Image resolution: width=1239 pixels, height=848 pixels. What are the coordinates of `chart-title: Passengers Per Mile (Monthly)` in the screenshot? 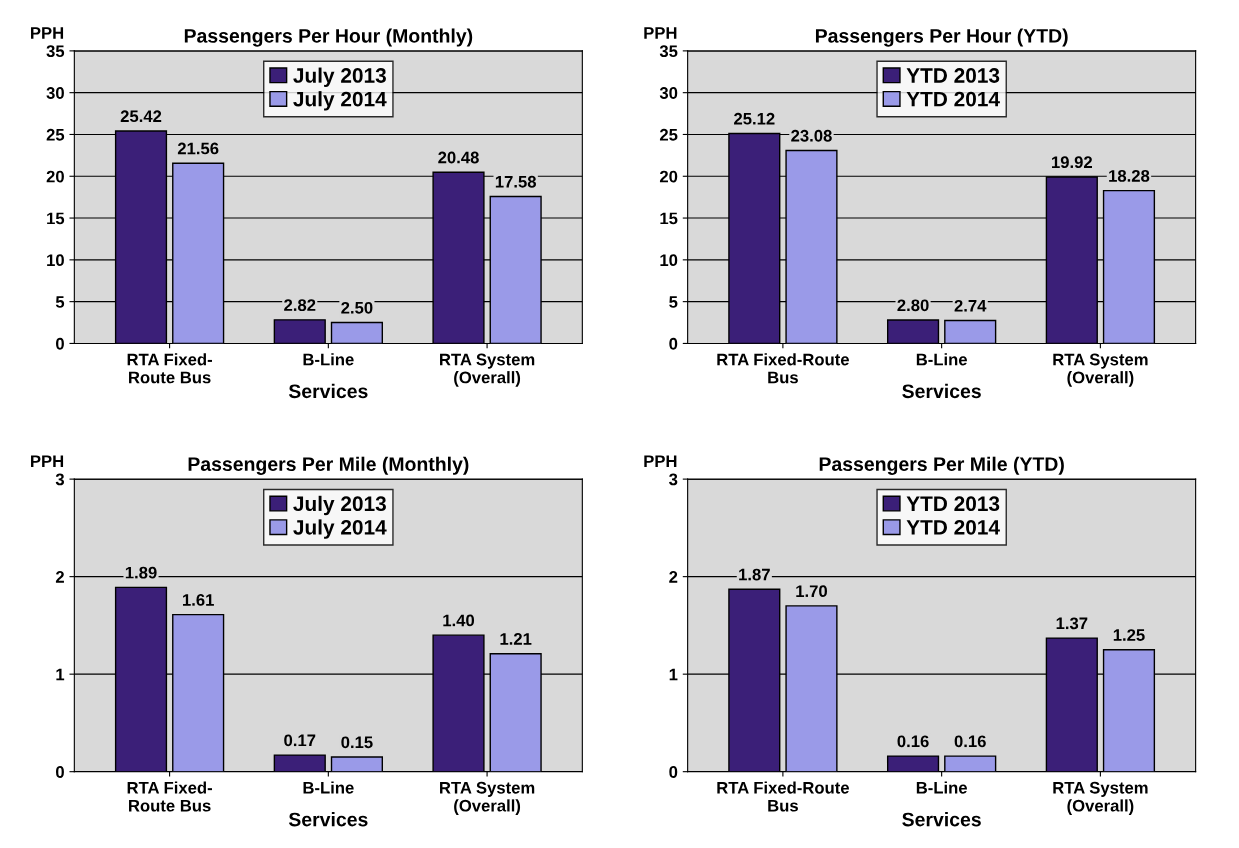 It's located at (328, 465).